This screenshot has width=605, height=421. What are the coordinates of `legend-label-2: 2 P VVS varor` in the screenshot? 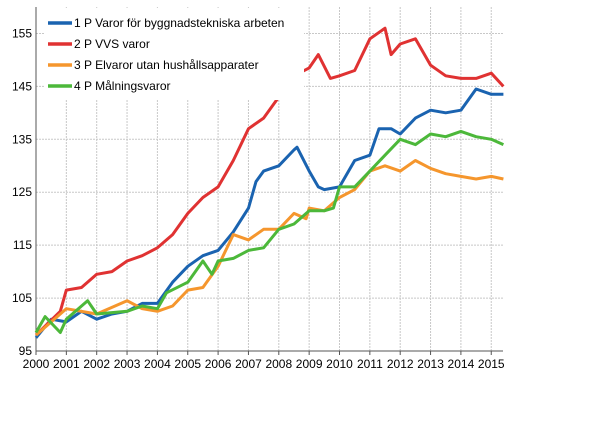 It's located at (112, 44).